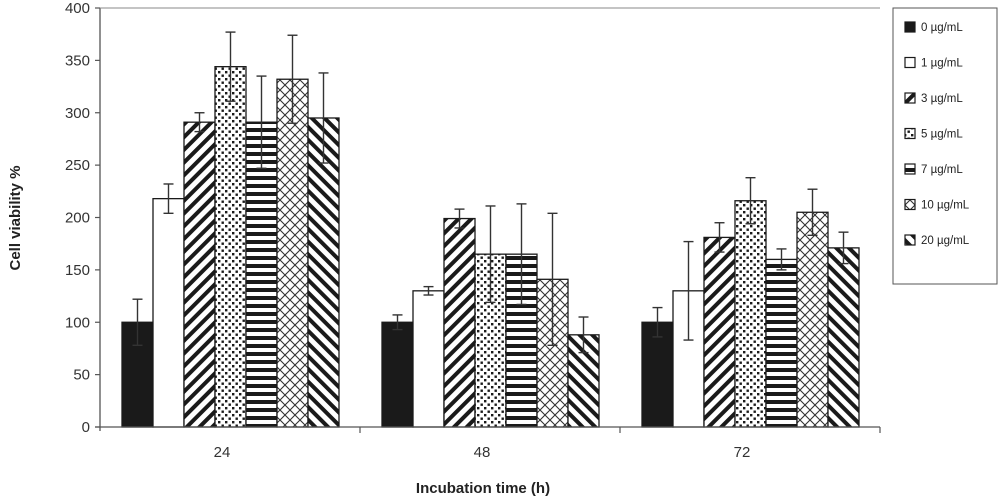 The height and width of the screenshot is (497, 1000). What do you see at coordinates (482, 452) in the screenshot?
I see `x-tick-label: 48` at bounding box center [482, 452].